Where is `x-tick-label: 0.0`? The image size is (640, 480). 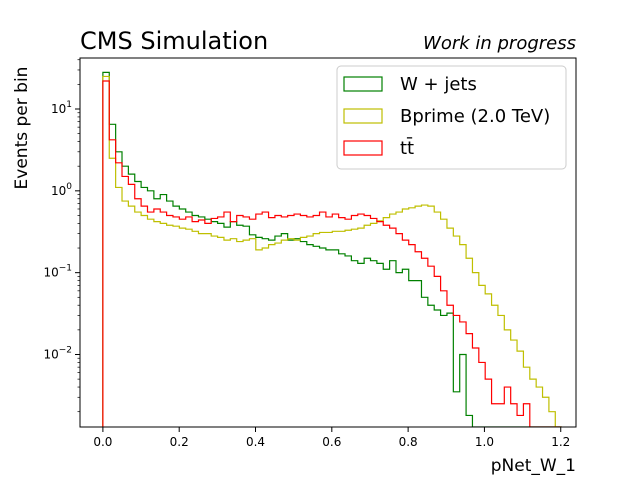 x-tick-label: 0.0 is located at coordinates (102, 442).